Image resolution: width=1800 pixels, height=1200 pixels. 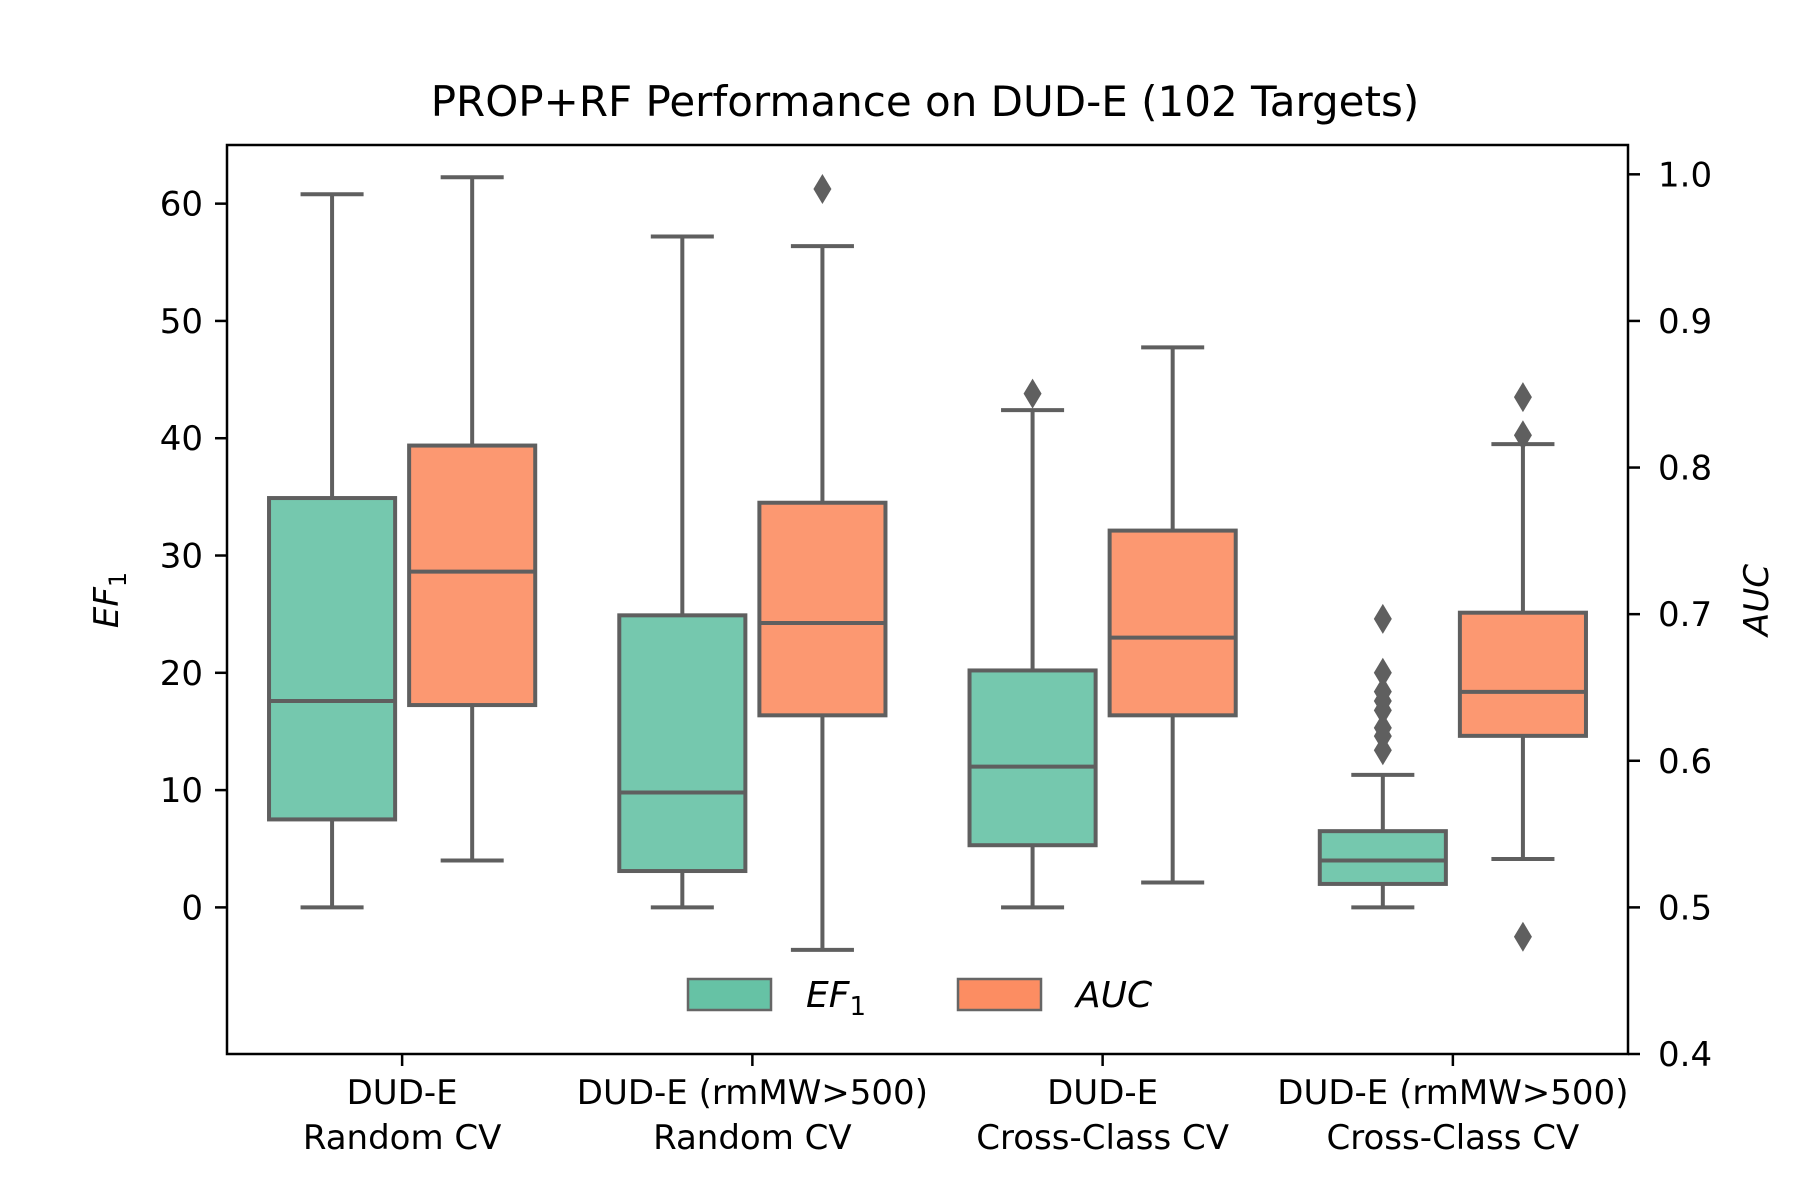 What do you see at coordinates (1685, 762) in the screenshot?
I see `right-tick-label: 0.6` at bounding box center [1685, 762].